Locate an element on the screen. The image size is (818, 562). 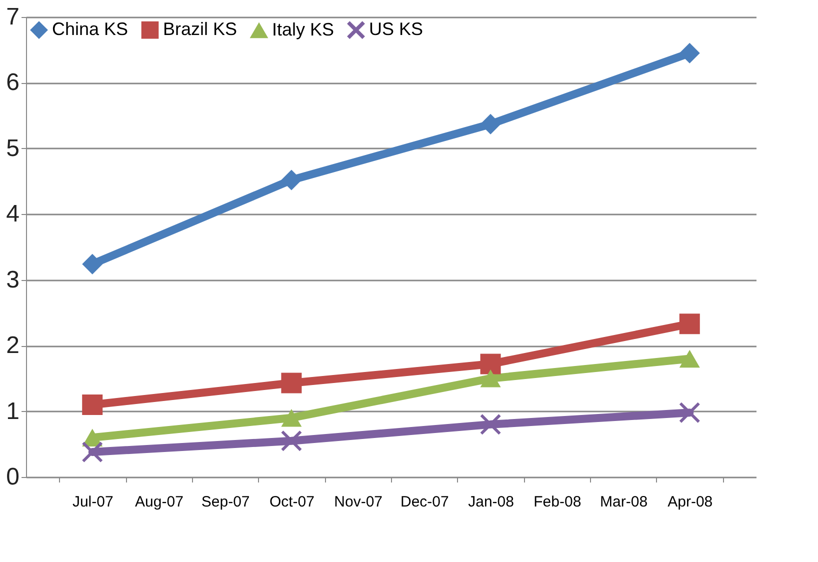
legend-label: Brazil KS is located at coordinates (200, 29).